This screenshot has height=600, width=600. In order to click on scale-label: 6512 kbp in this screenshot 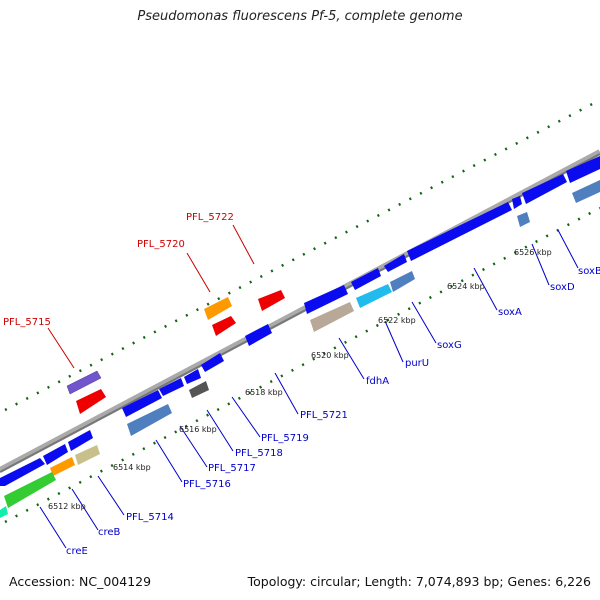, I will do `click(67, 506)`.